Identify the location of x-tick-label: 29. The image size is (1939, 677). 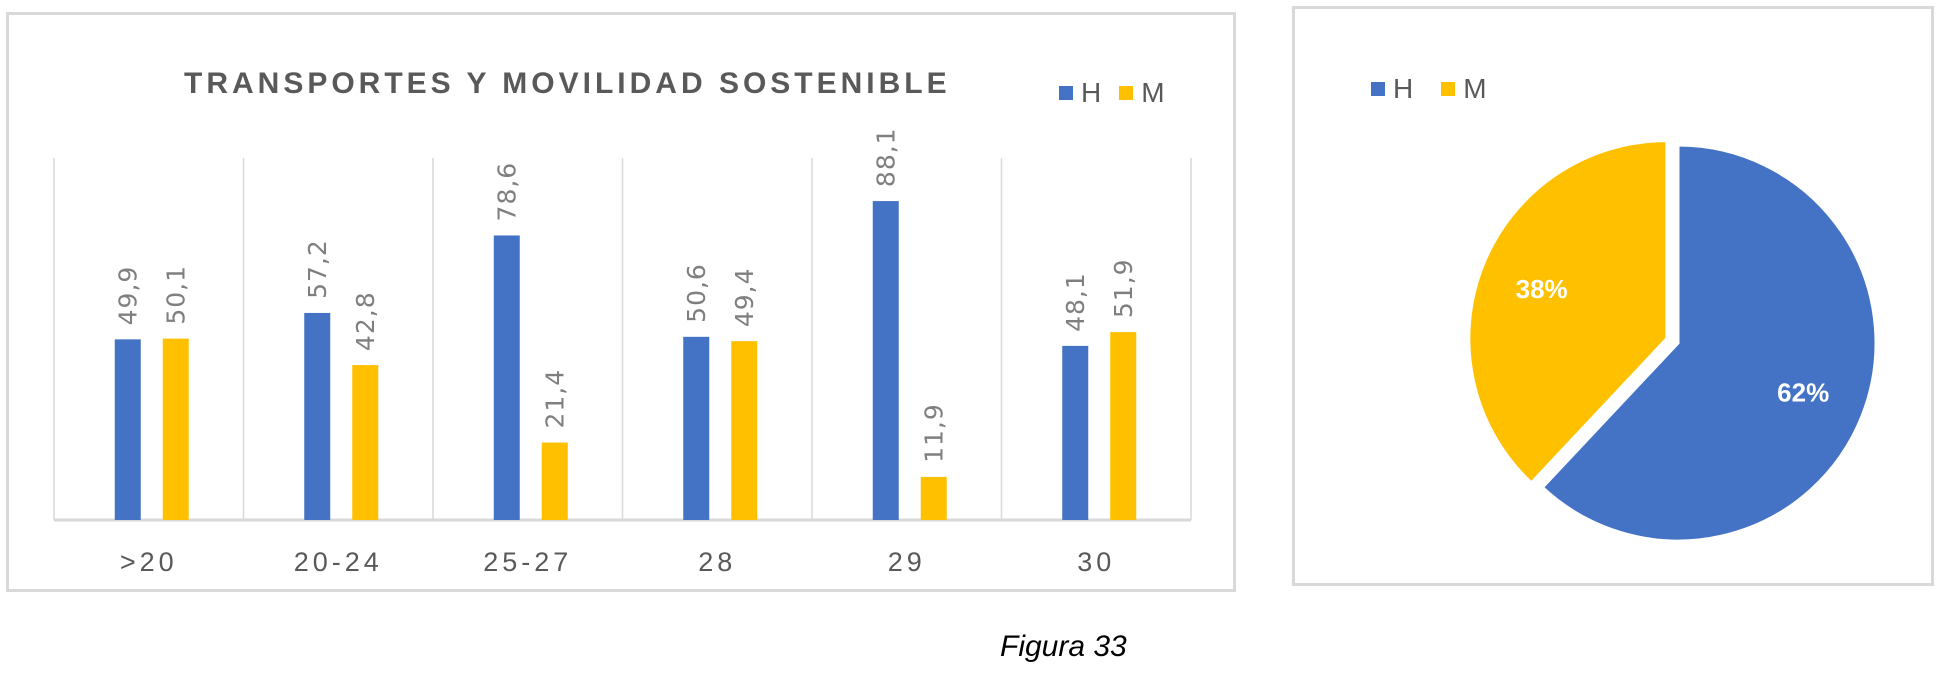
(907, 562).